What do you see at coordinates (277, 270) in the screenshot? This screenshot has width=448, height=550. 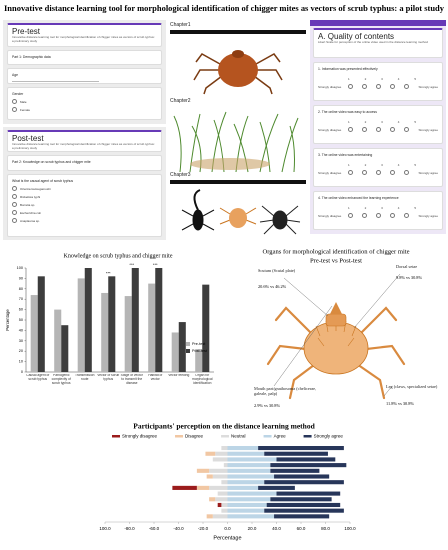 I see `organ-name: Scutum (Scutal plate)` at bounding box center [277, 270].